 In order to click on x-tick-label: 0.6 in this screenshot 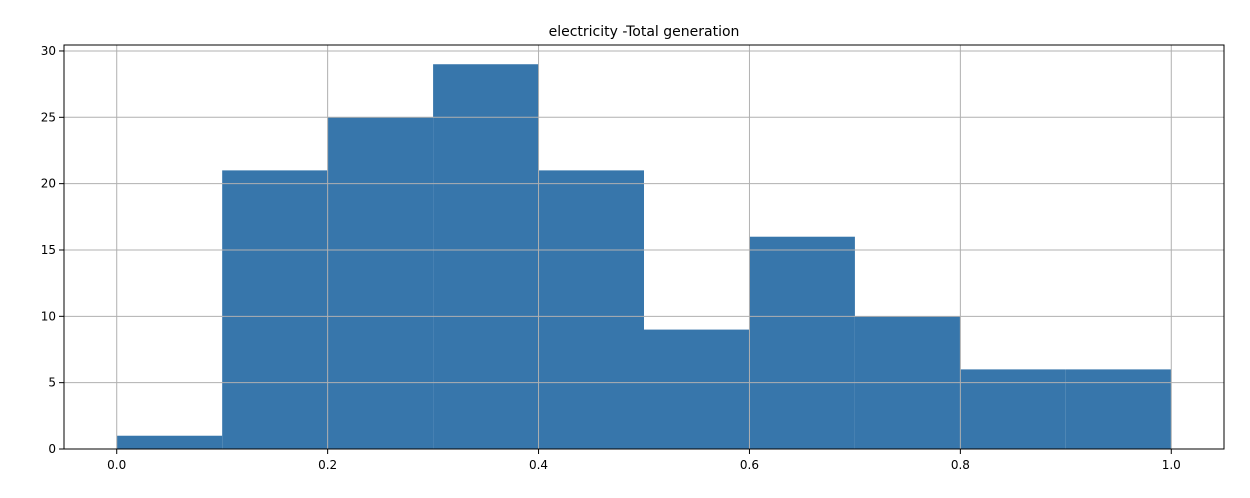, I will do `click(749, 465)`.